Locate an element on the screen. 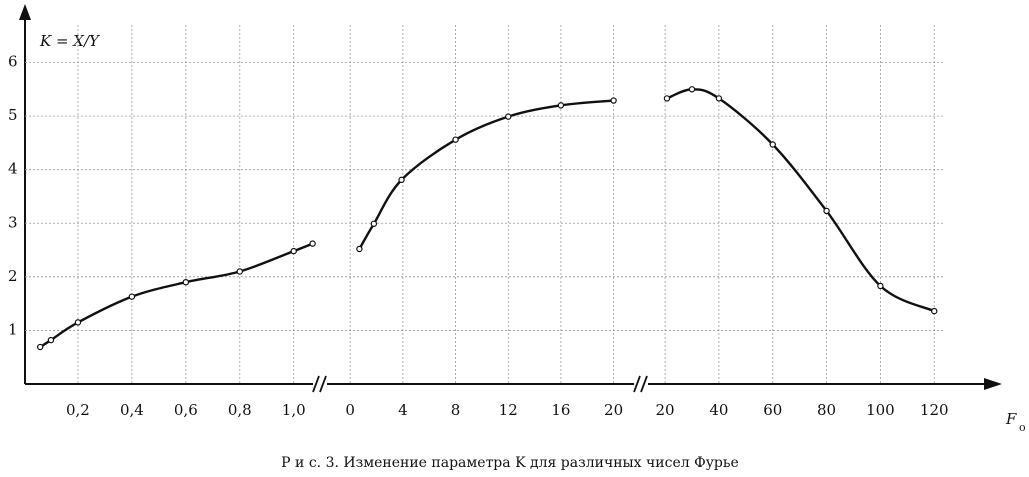 The image size is (1029, 477). y-tick-label: 5 is located at coordinates (13, 115).